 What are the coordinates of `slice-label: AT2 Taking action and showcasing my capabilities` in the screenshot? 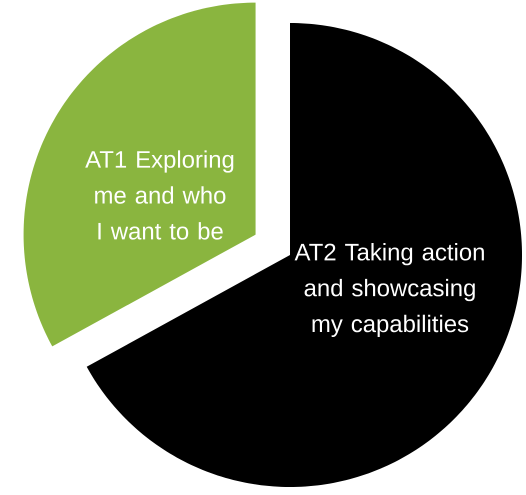 It's located at (389, 290).